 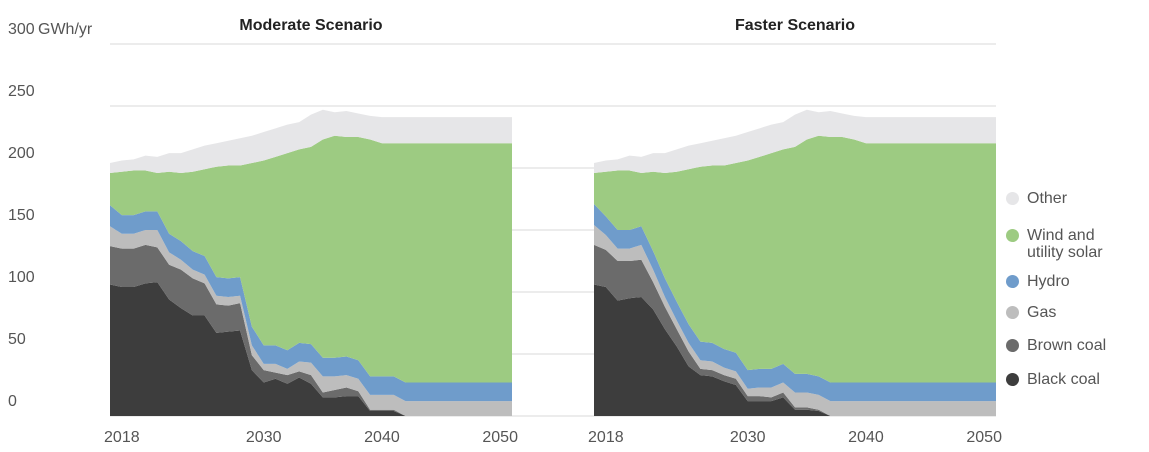 I want to click on y-tick-label: 50, so click(x=17, y=339).